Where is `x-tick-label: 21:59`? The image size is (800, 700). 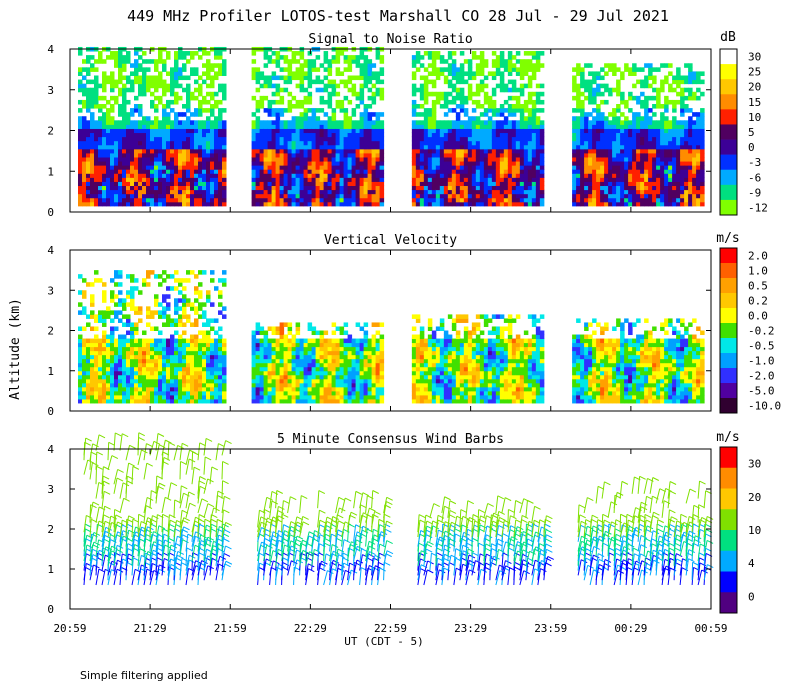 x-tick-label: 21:59 is located at coordinates (230, 628).